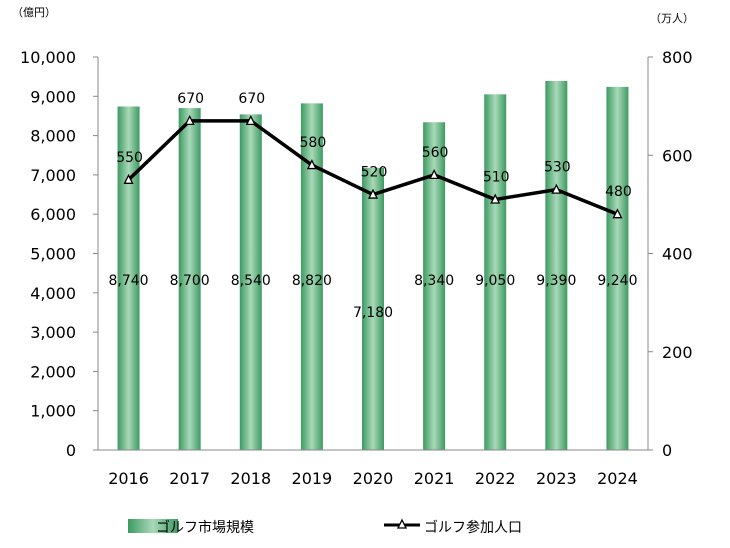 This screenshot has width=730, height=548. I want to click on right-axis-tick-label: 0, so click(667, 450).